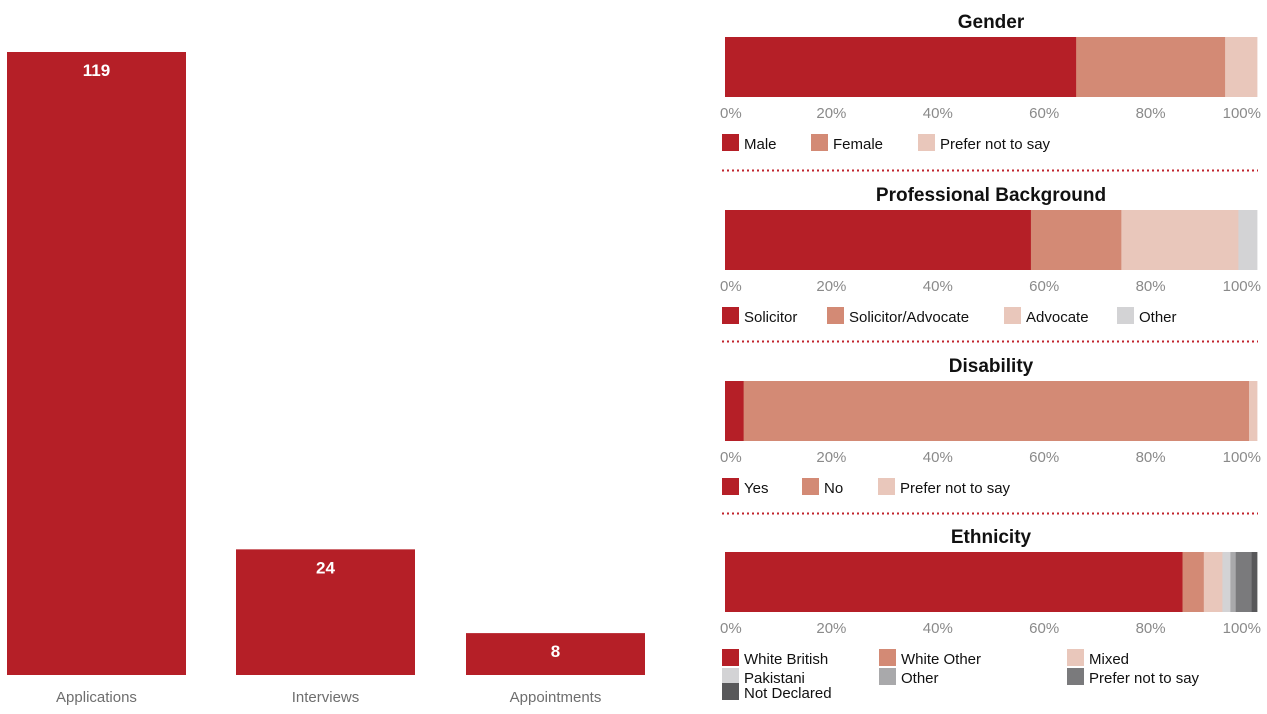  I want to click on legend-label-solicitor-advocate: Solicitor/Advocate, so click(909, 317).